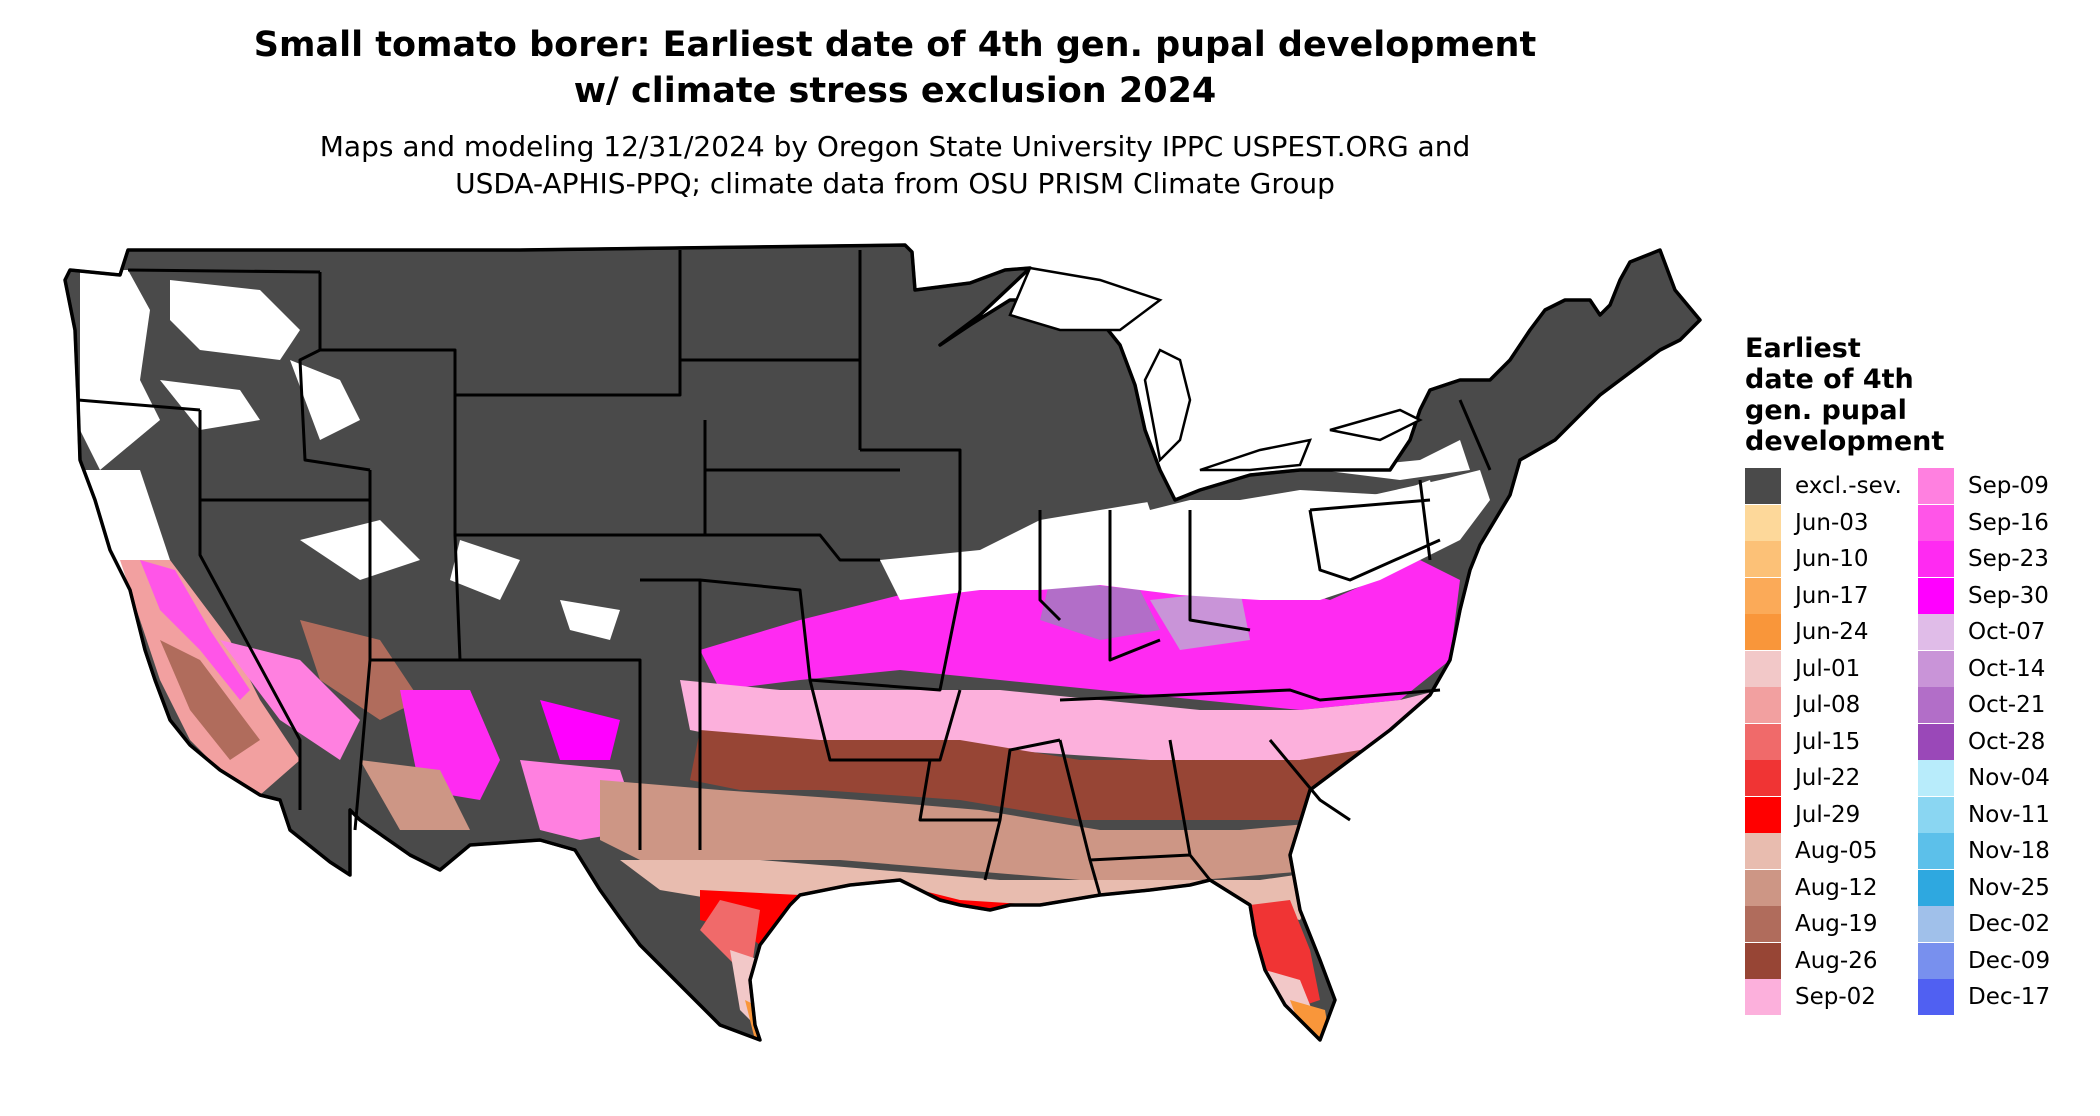 The image size is (2100, 1116). I want to click on legend-label: Jul-01, so click(1828, 668).